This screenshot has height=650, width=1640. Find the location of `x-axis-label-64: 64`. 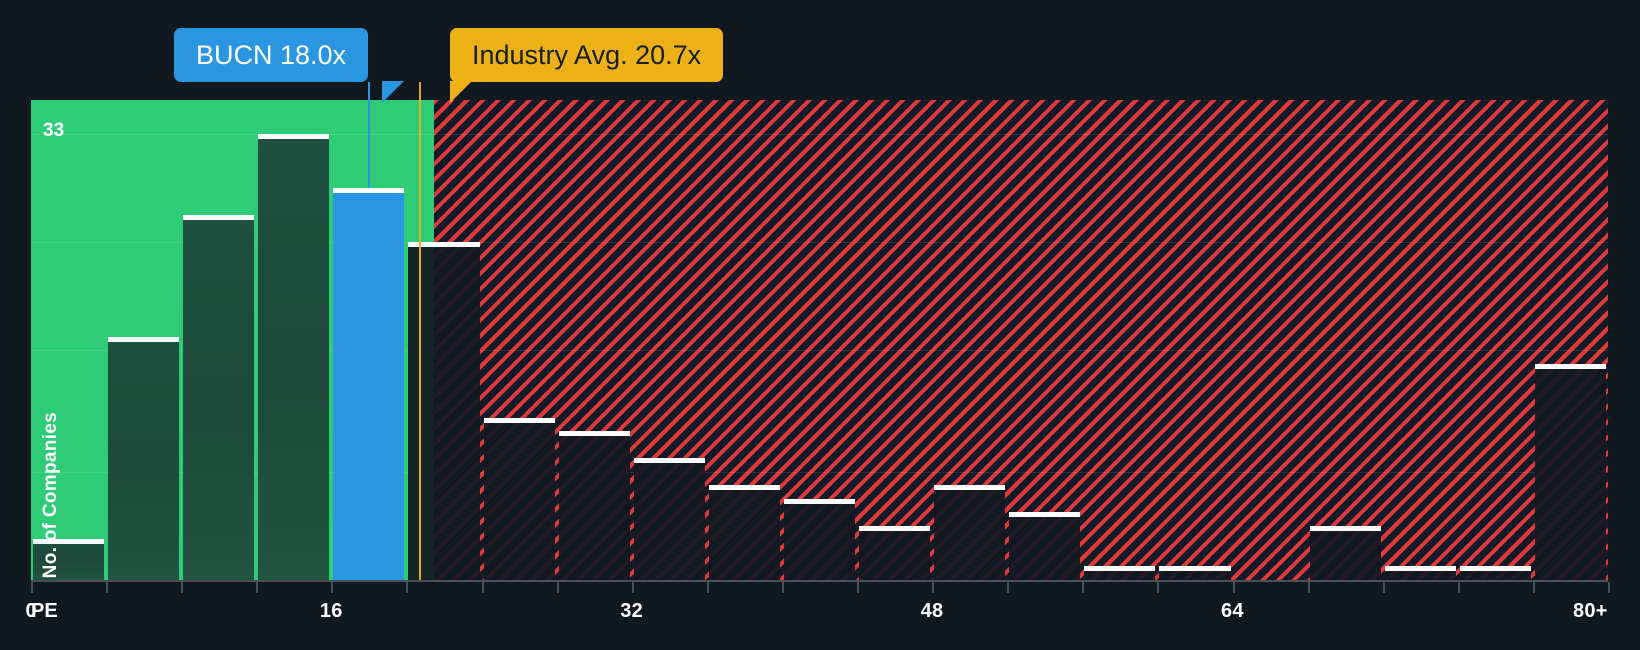

x-axis-label-64: 64 is located at coordinates (1232, 611).